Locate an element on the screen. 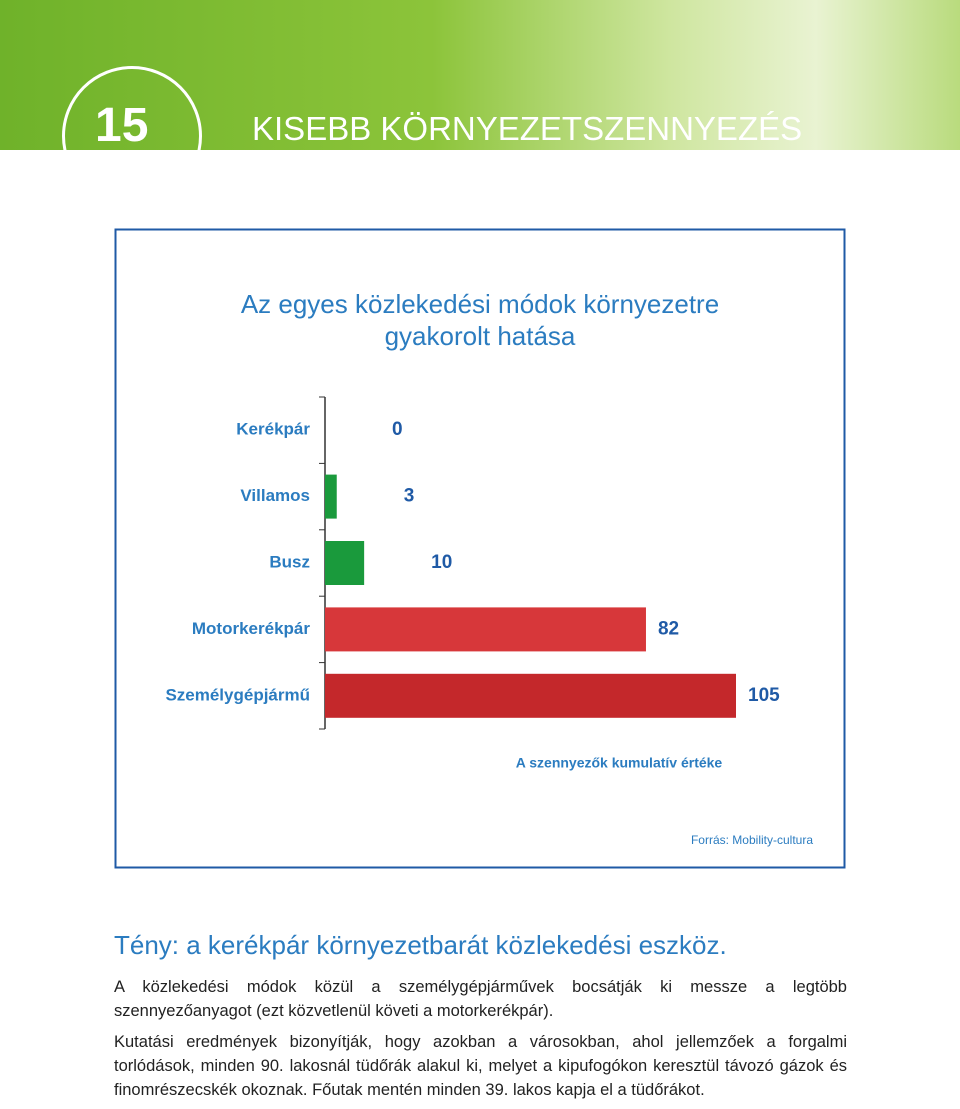 This screenshot has height=1109, width=960. value-label: 82 is located at coordinates (668, 628).